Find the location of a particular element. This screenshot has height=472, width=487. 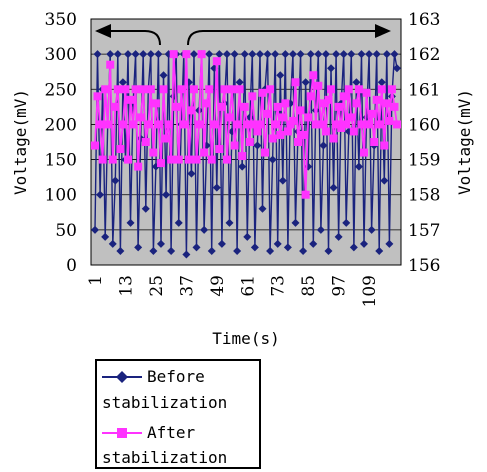

y-left-tick-label: 250 is located at coordinates (61, 90).